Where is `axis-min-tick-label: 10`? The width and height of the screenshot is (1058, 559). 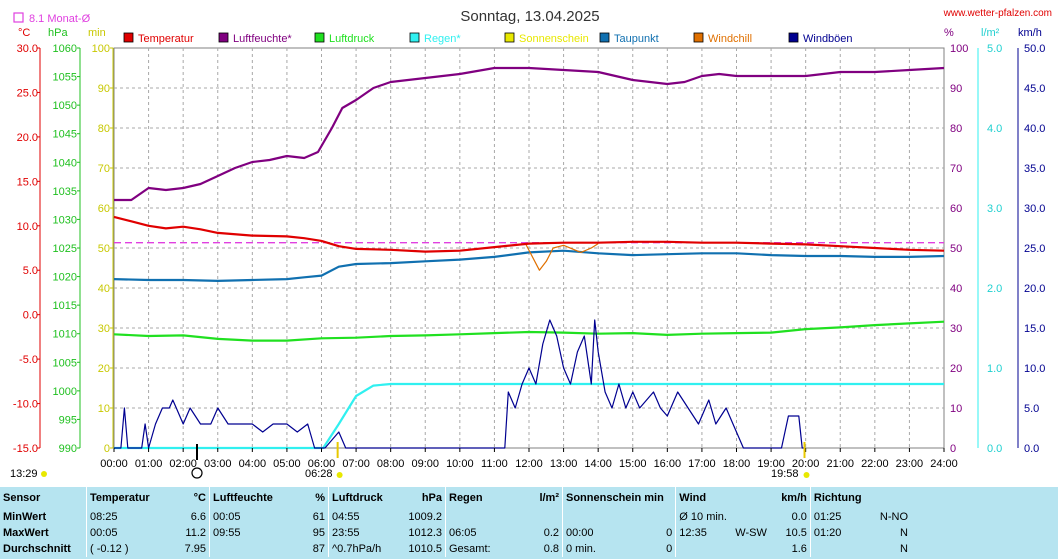
axis-min-tick-label: 10 is located at coordinates (104, 409).